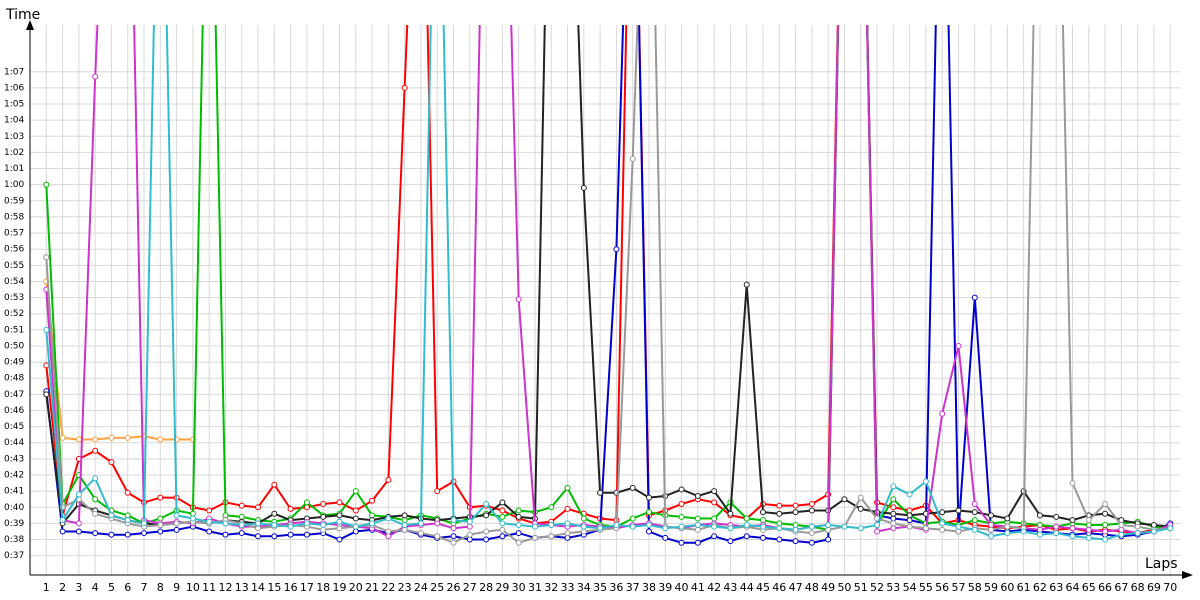 This screenshot has width=1200, height=600. I want to click on y-tick-label: 0:50, so click(14, 346).